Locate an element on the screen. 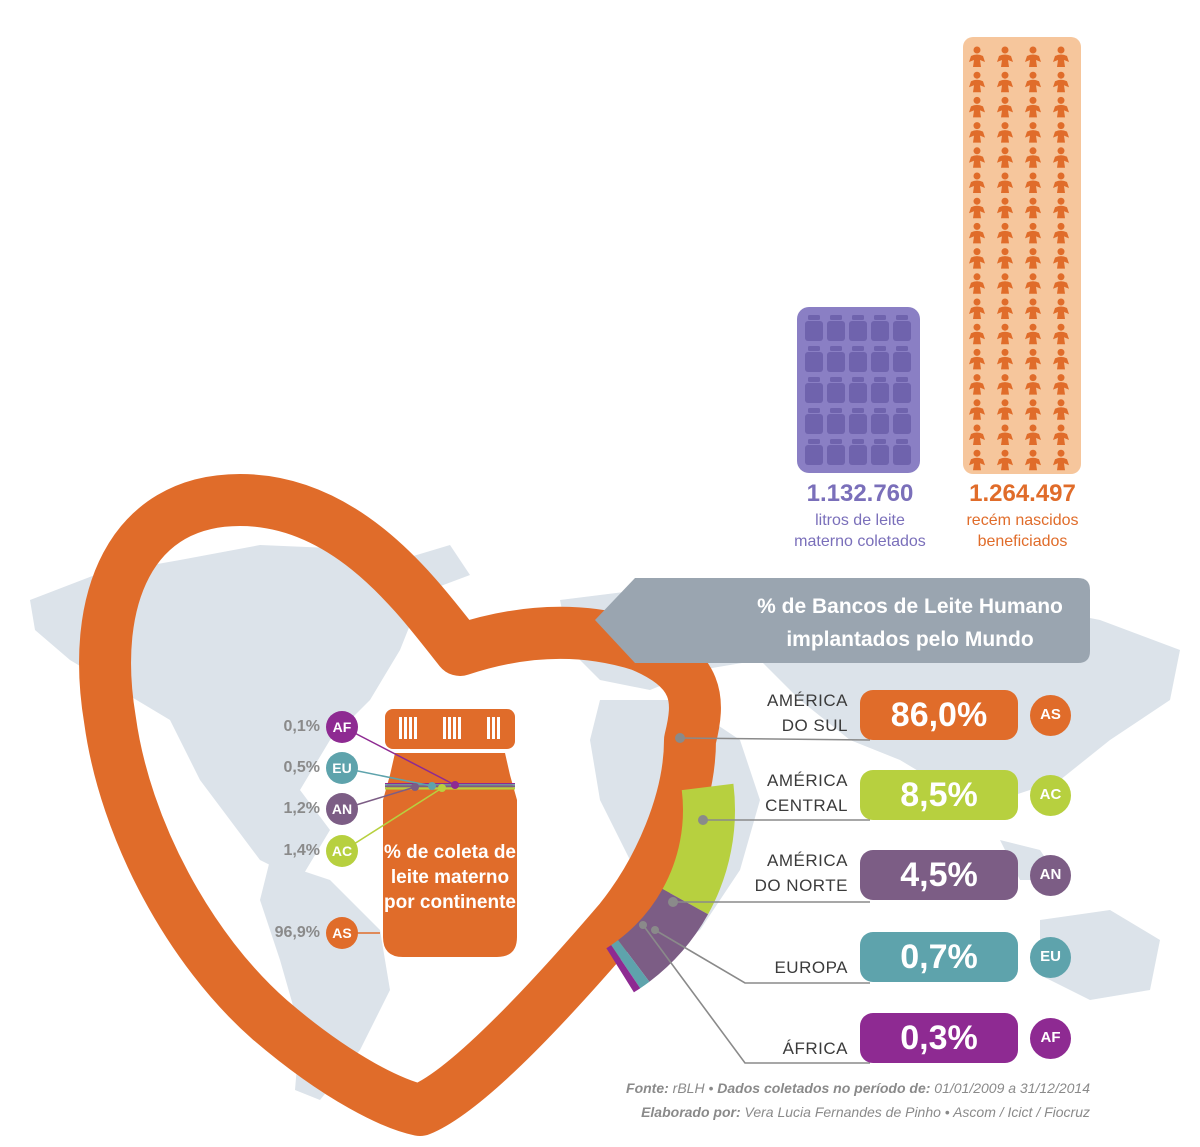 Image resolution: width=1200 pixels, height=1147 pixels. jar-percent-af: 0,1% is located at coordinates (301, 726).